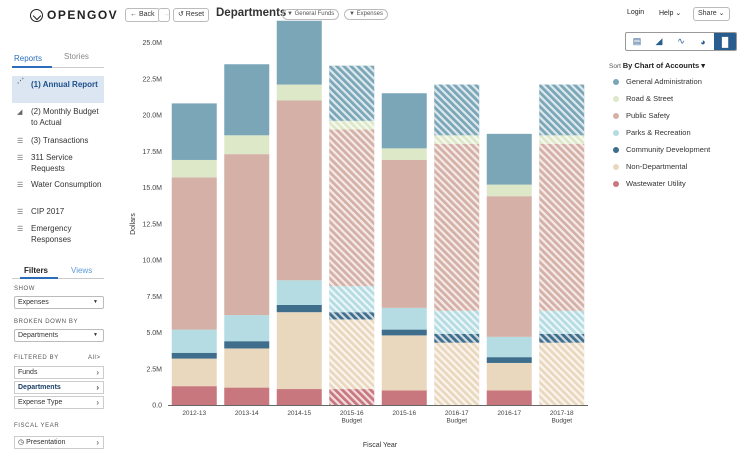  I want to click on tab-views: Views, so click(82, 270).